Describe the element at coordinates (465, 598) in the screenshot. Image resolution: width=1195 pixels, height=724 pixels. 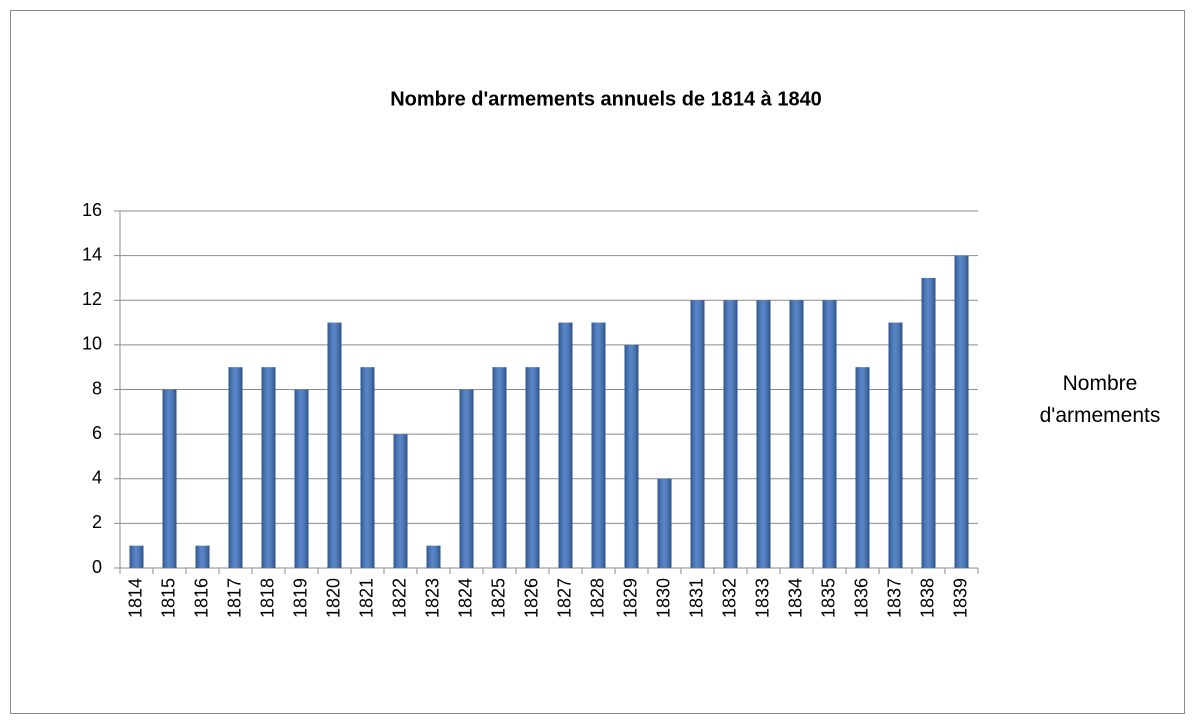
I see `x-tick-label: 1824` at that location.